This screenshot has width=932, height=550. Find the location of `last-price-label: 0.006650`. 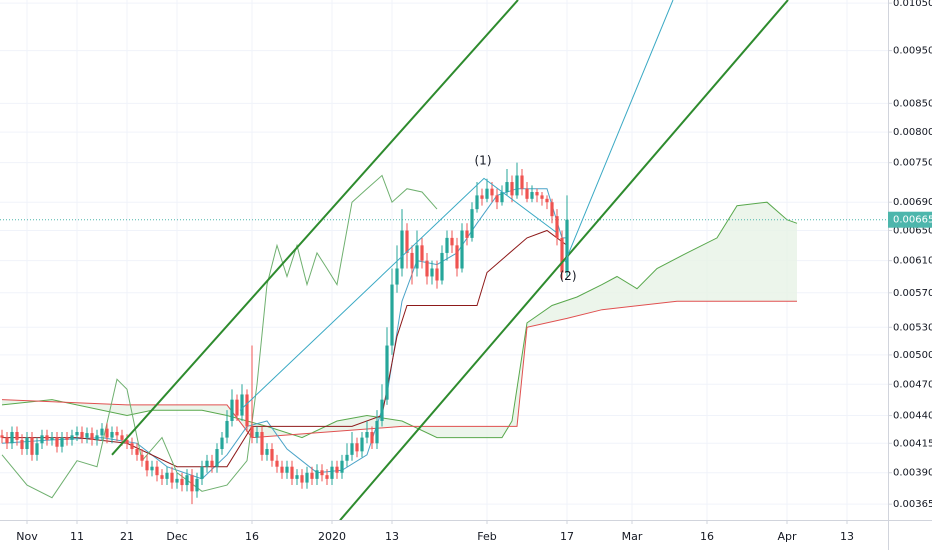

last-price-label: 0.006650 is located at coordinates (912, 220).